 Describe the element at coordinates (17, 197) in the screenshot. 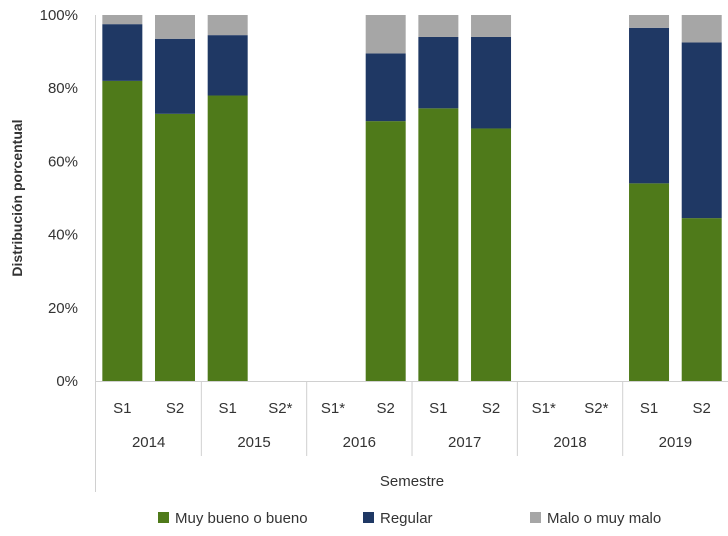

I see `y-axis-title: Distribución porcentual` at that location.